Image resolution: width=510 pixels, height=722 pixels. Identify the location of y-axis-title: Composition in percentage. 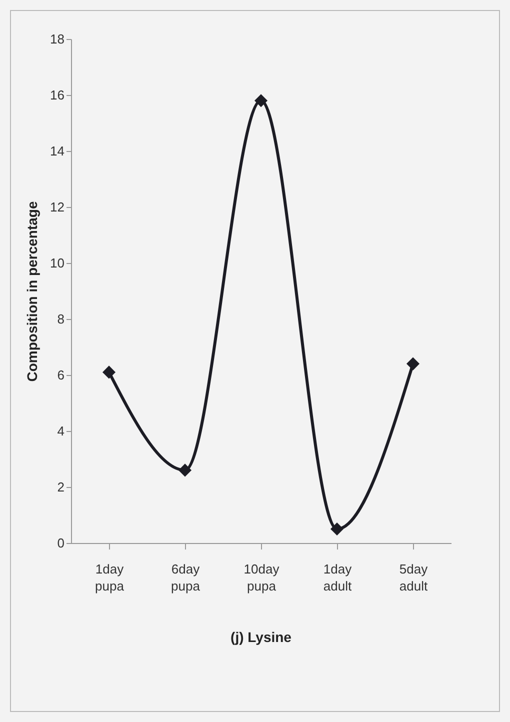
(32, 291).